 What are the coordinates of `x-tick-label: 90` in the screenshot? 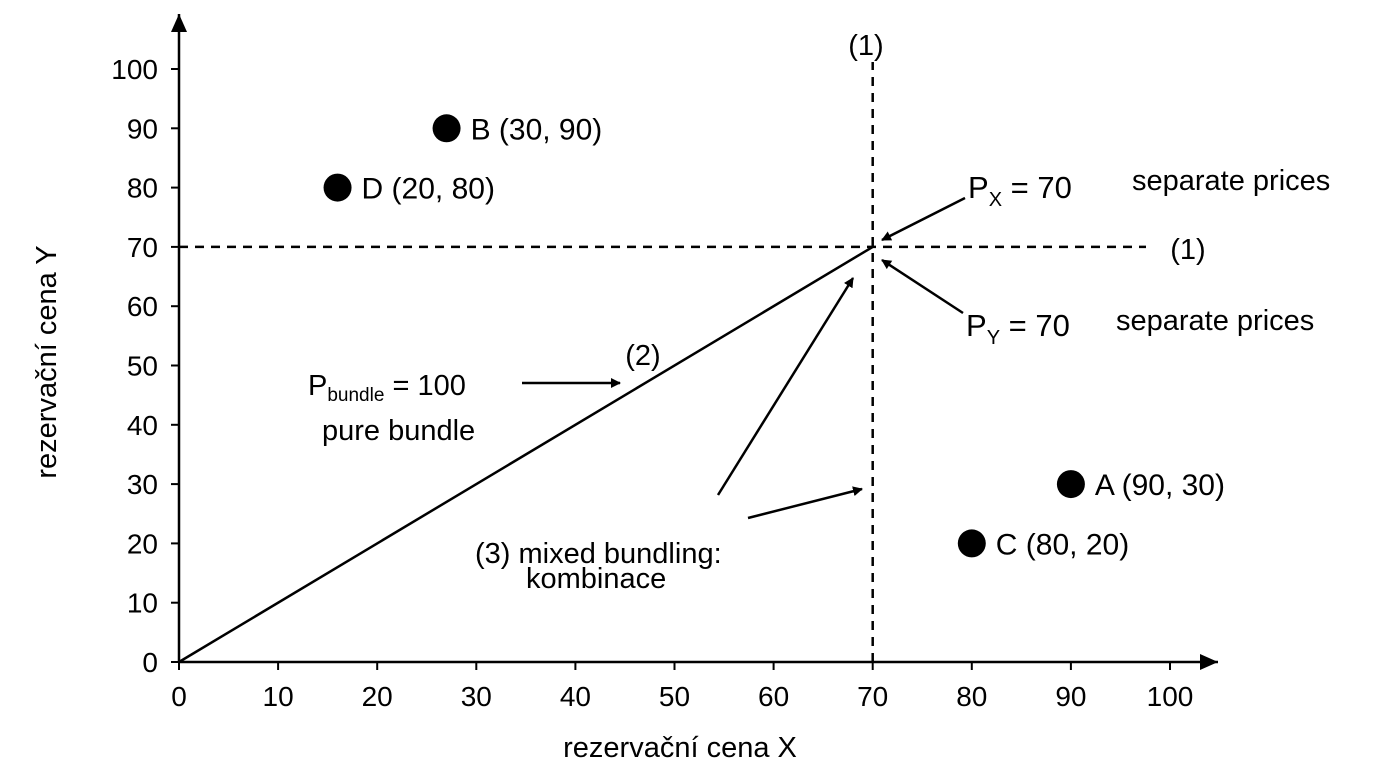 It's located at (1070, 696).